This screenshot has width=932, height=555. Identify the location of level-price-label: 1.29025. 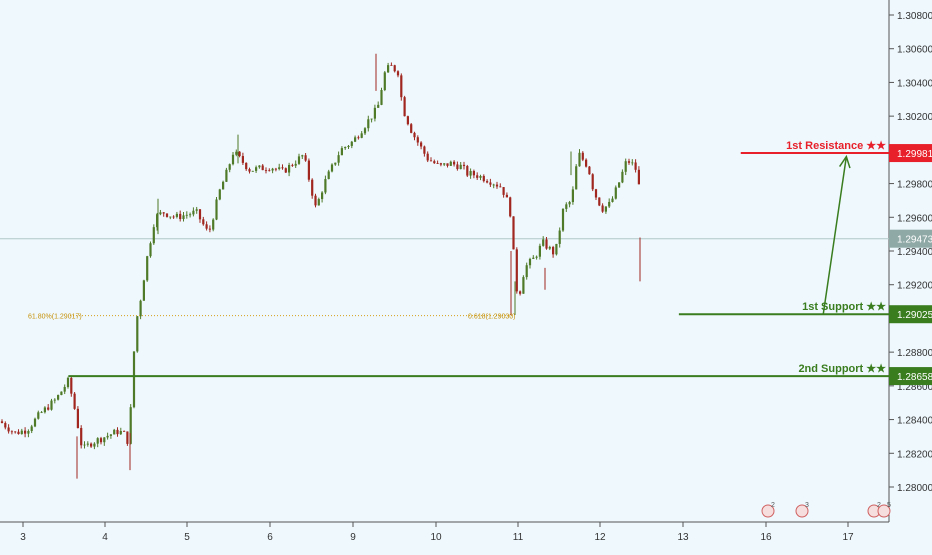
(914, 315).